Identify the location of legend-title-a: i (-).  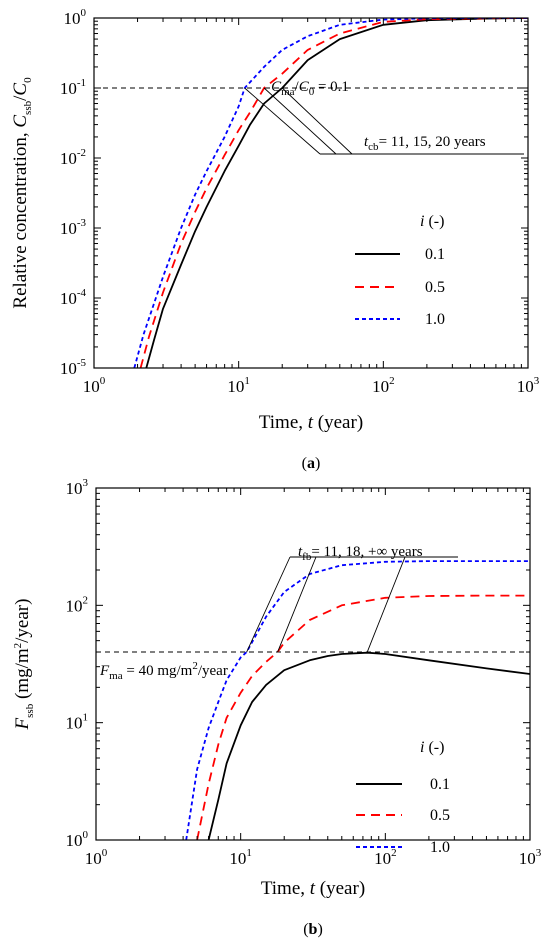
(432, 221).